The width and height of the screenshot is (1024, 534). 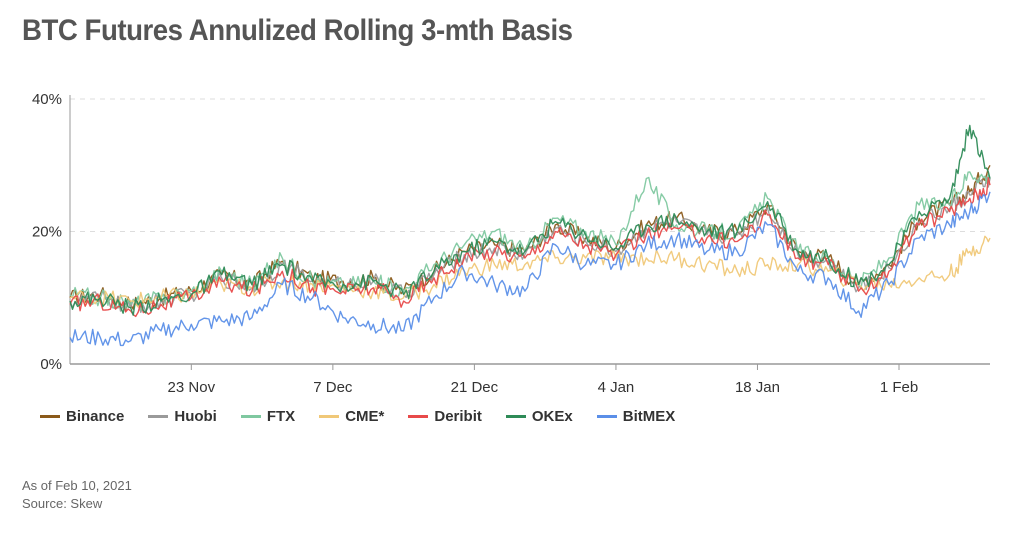 What do you see at coordinates (899, 387) in the screenshot?
I see `x-tick-label: 1 Feb` at bounding box center [899, 387].